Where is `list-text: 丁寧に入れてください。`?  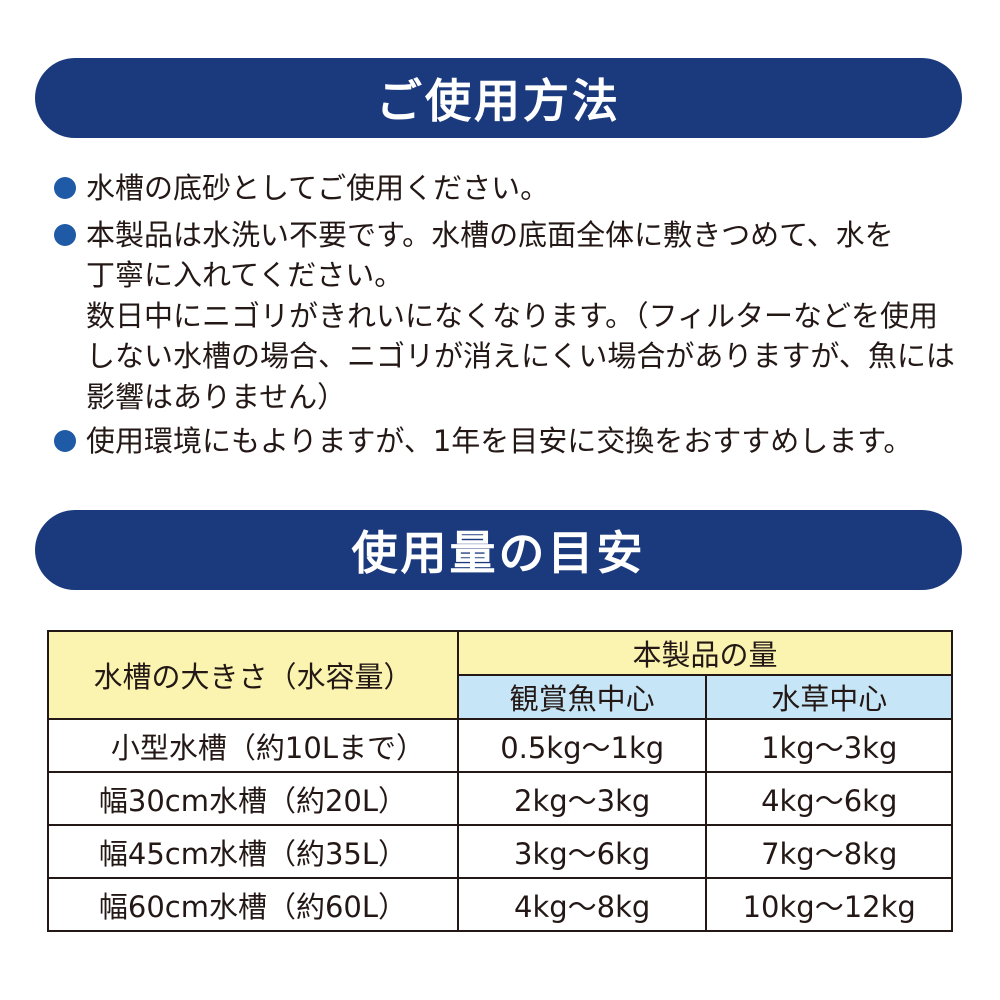
list-text: 丁寧に入れてください。 is located at coordinates (245, 275).